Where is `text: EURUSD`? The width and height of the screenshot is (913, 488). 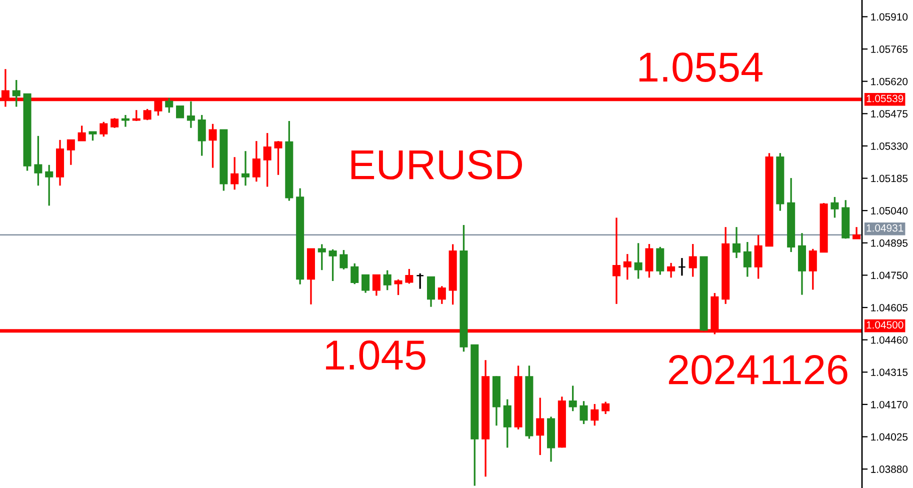 text: EURUSD is located at coordinates (436, 165).